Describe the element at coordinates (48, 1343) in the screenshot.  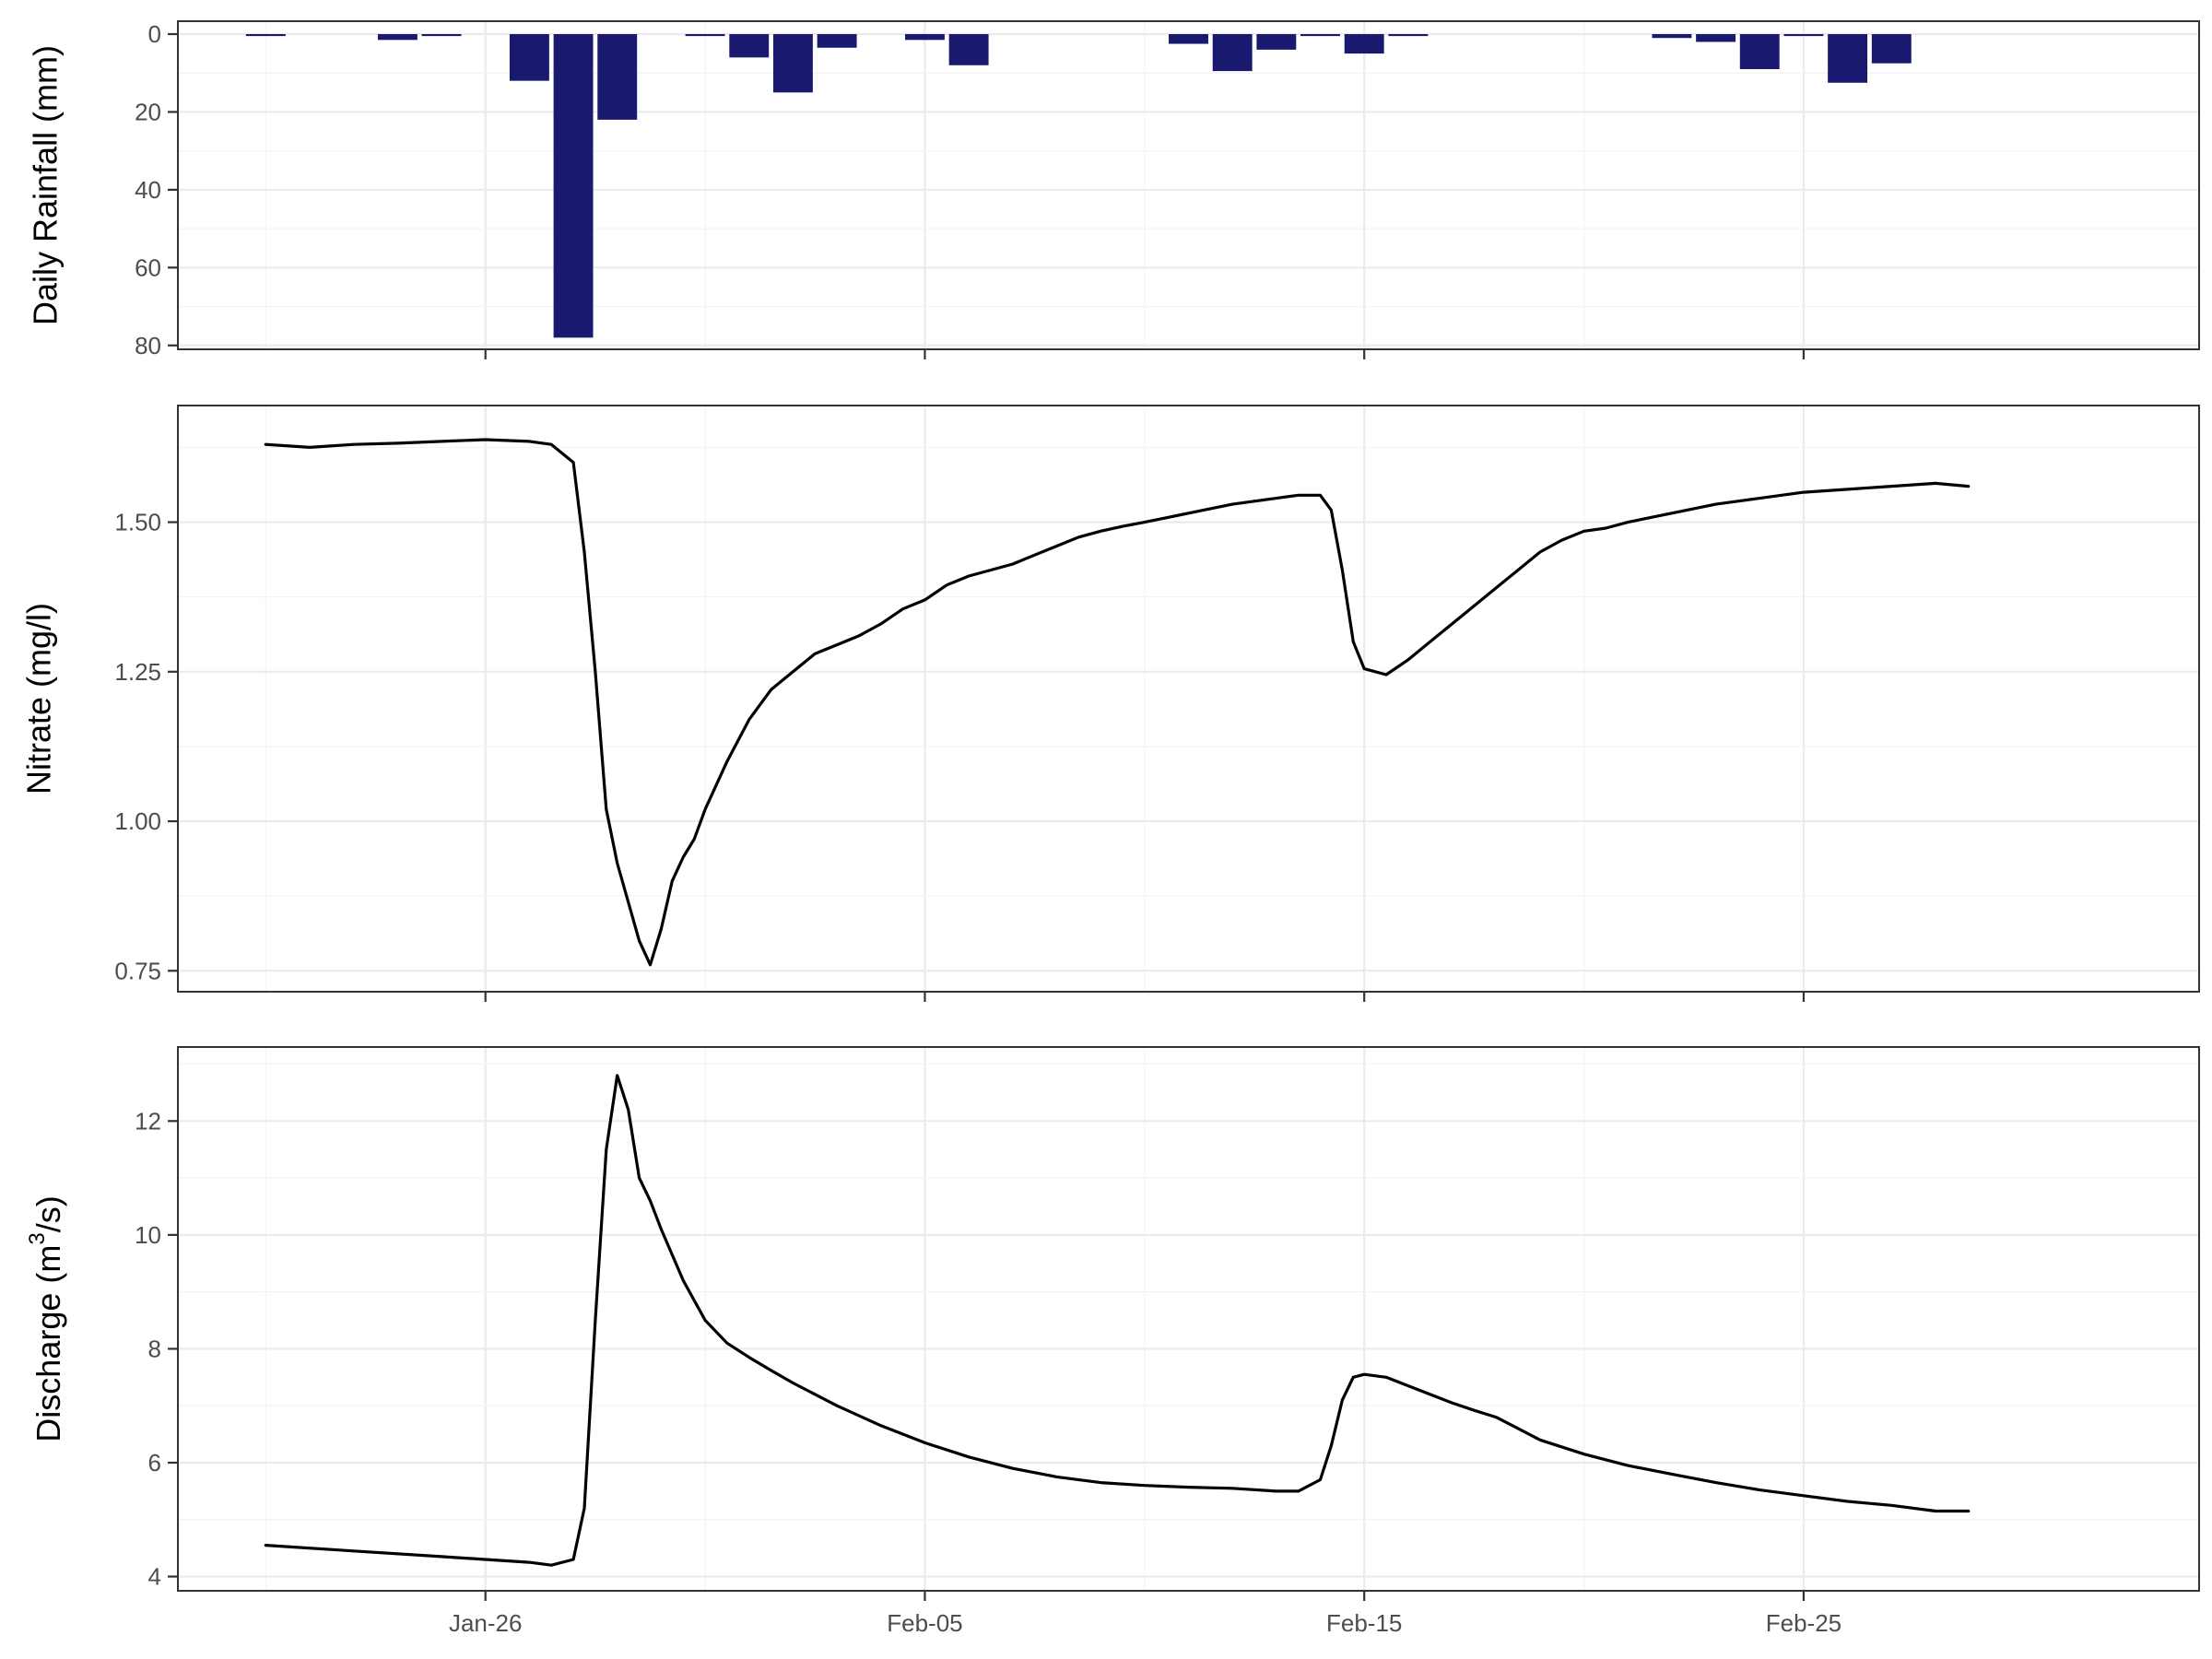
I see `discharge-y-axis-title-main: Discharge (m` at that location.